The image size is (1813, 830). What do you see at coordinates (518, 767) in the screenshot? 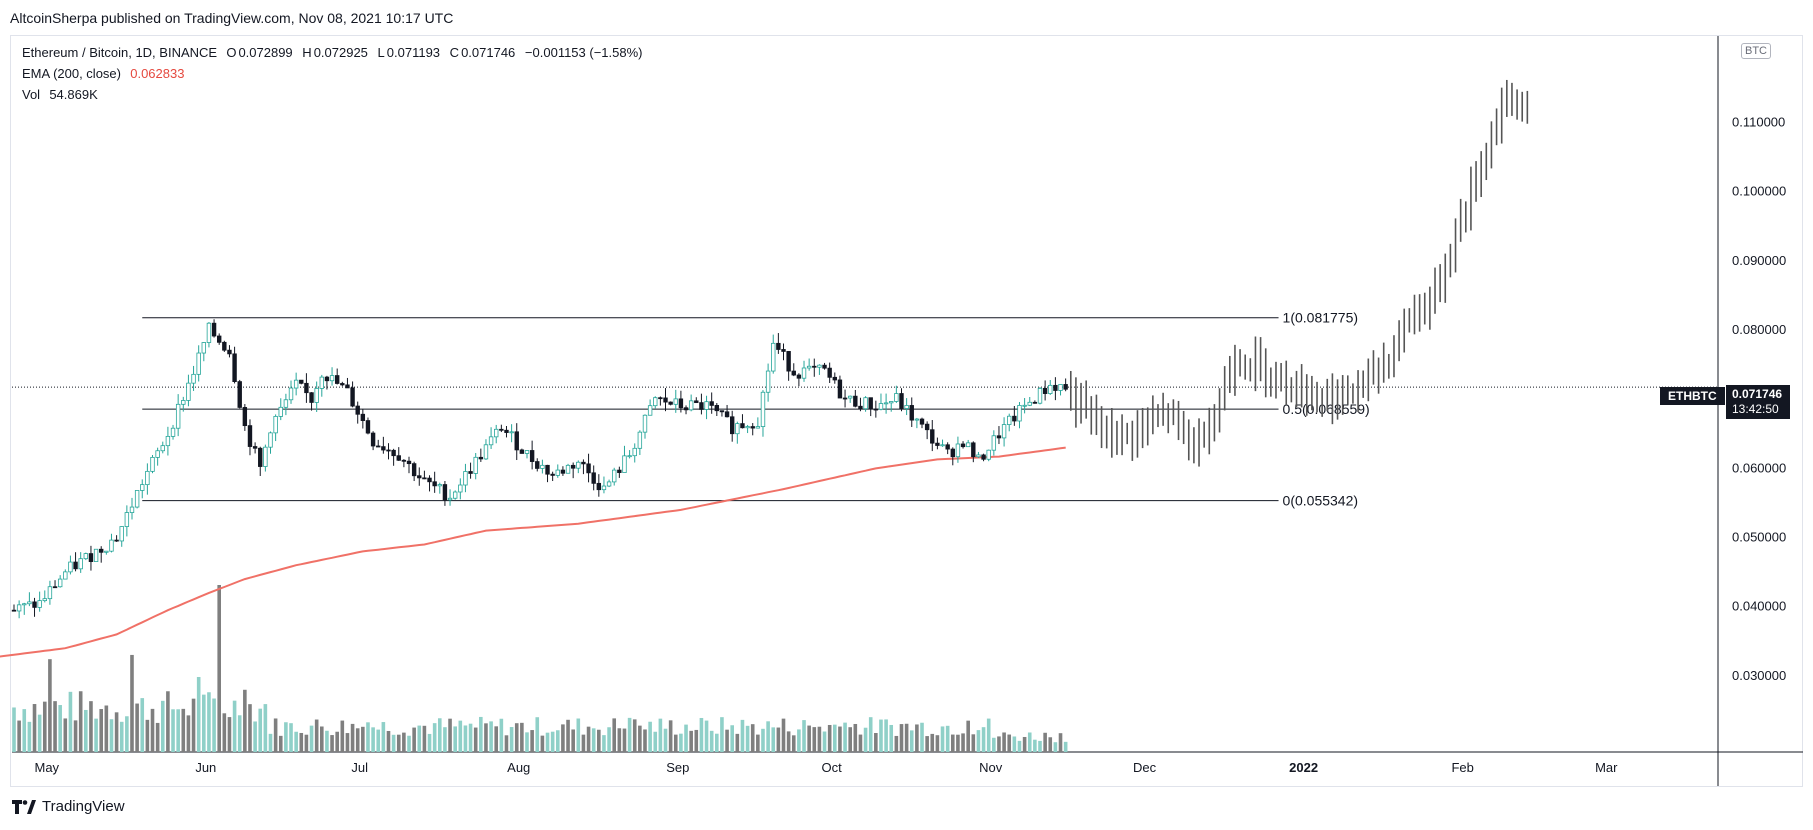
I see `x-tick-label: Aug` at bounding box center [518, 767].